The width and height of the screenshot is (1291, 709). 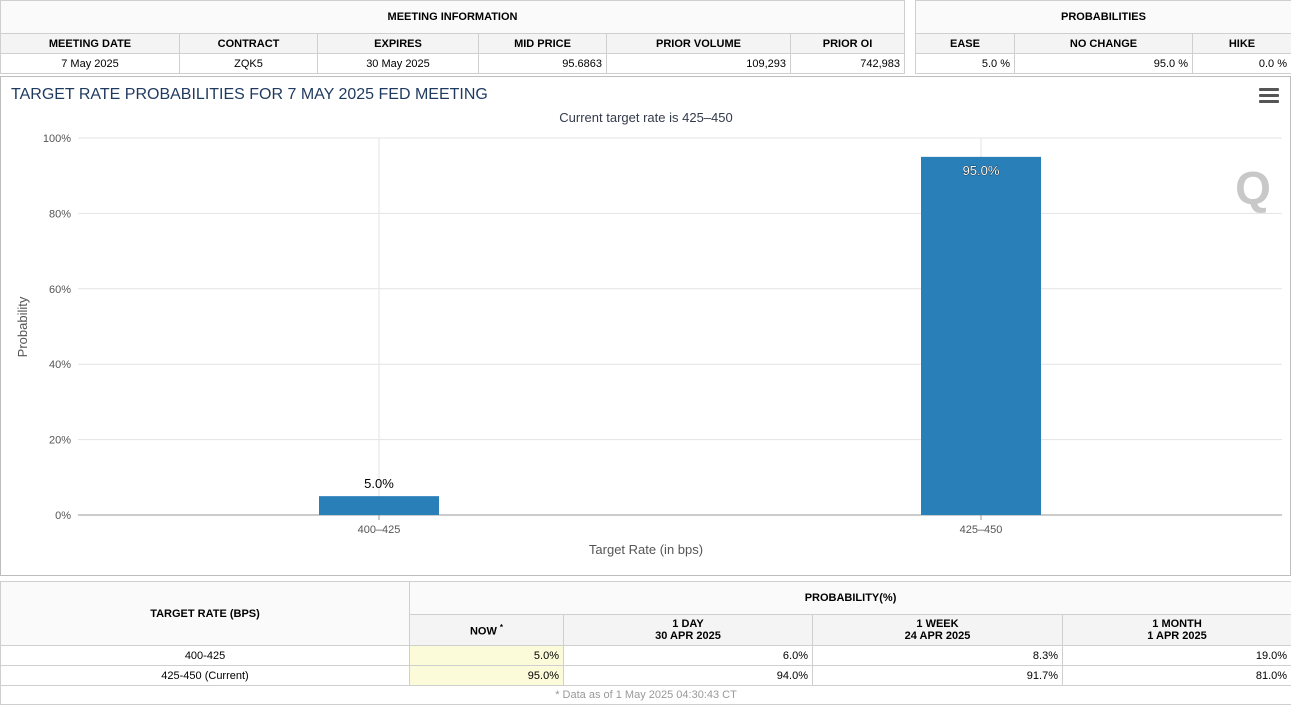 I want to click on chart-subtitle: Current target rate is 425–450, so click(x=645, y=117).